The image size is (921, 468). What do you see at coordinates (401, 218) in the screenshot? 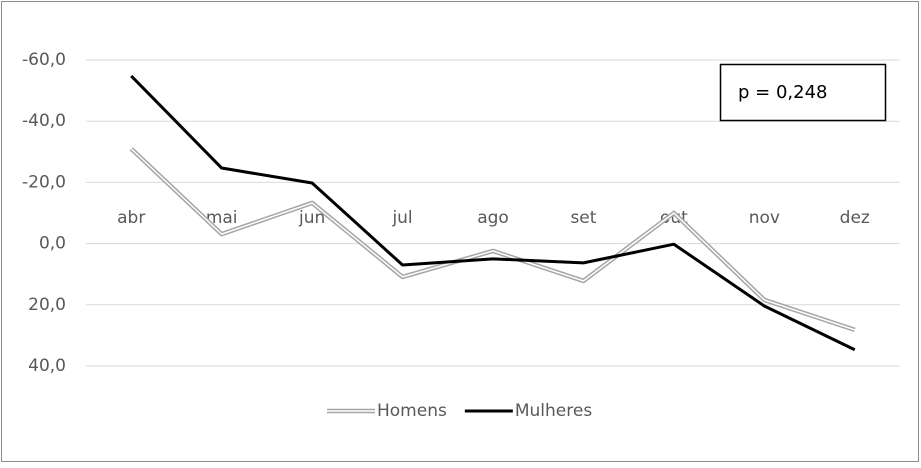
I see `x-tick-label: jul` at bounding box center [401, 218].